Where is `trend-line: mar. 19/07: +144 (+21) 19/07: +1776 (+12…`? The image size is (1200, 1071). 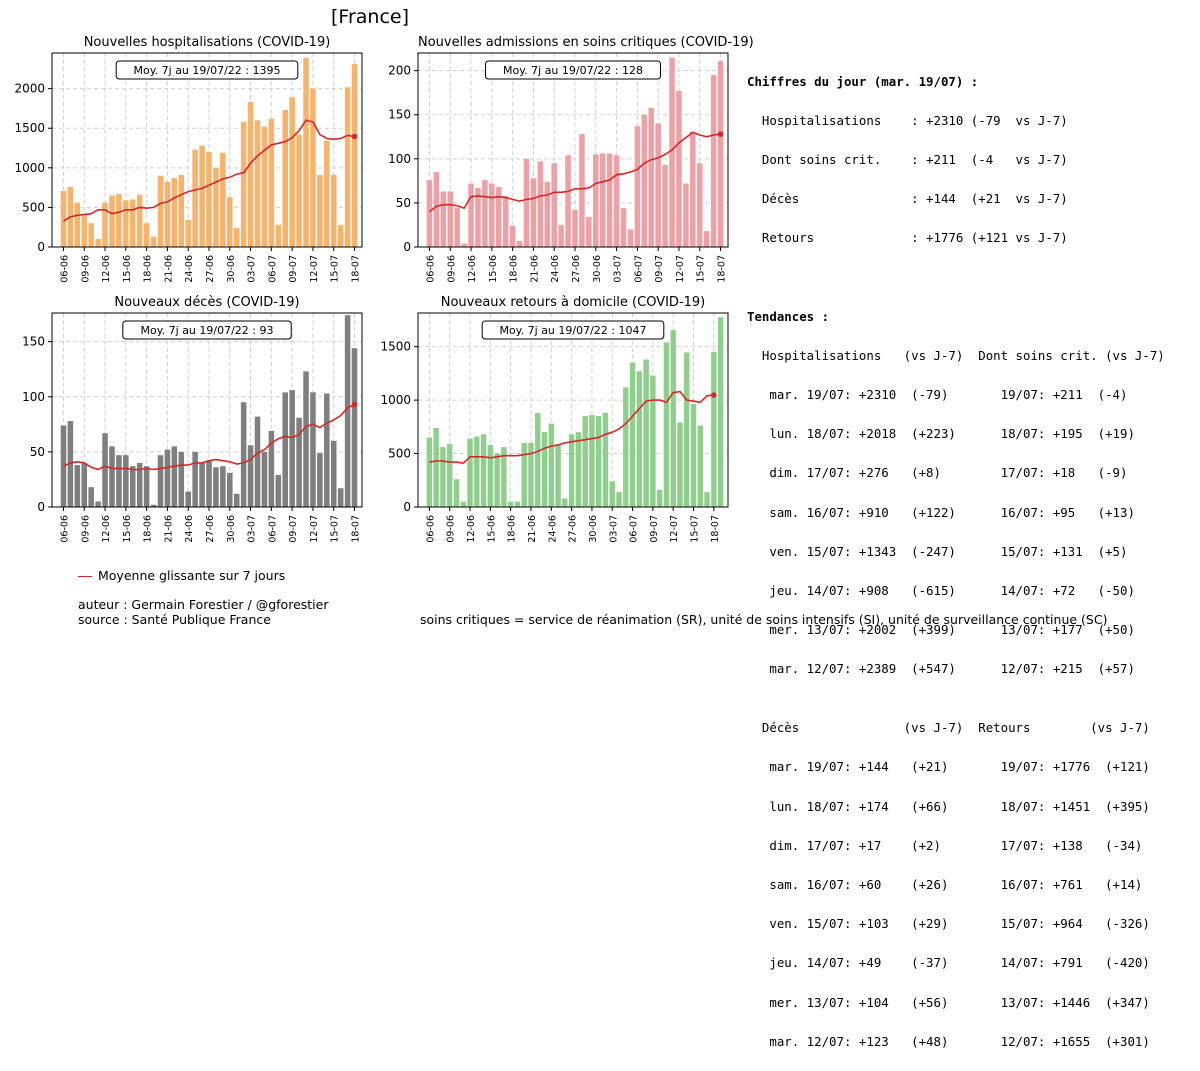
trend-line: mar. 19/07: +144 (+21) 19/07: +1776 (+12… is located at coordinates (948, 767).